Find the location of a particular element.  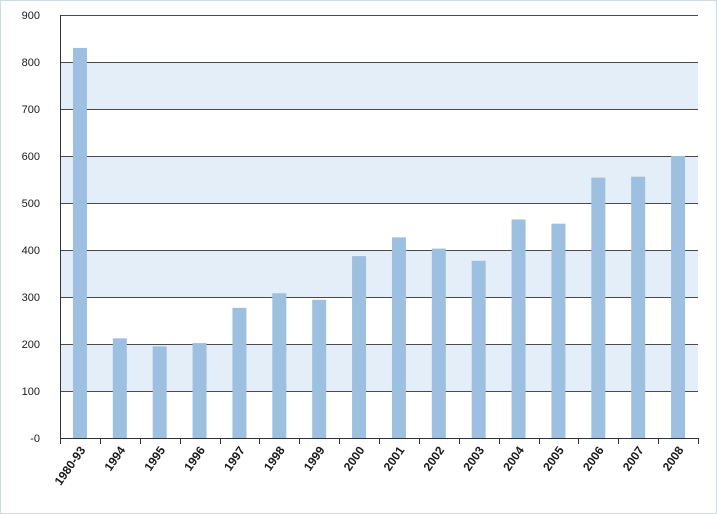

x-tick-label: 1980-93 is located at coordinates (70, 465).